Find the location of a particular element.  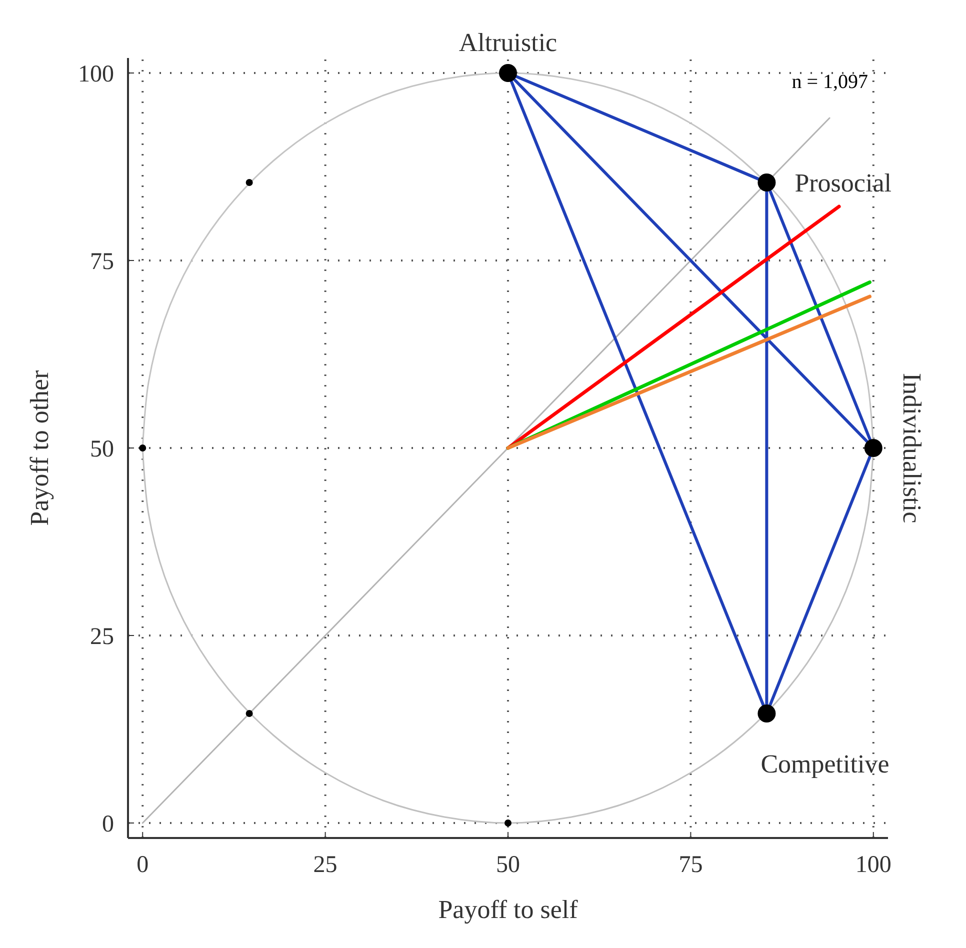

annotation: Competitive is located at coordinates (825, 764).